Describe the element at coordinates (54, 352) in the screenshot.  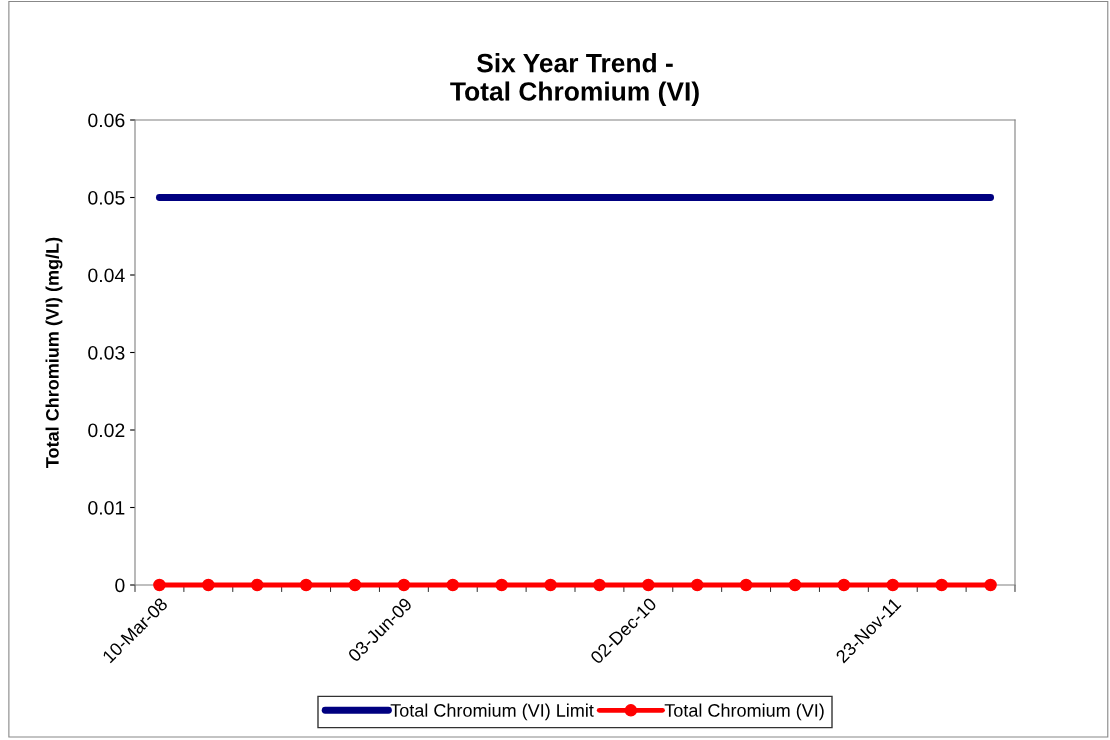
I see `y-axis-title: Total Chromium (VI) (mg/L)` at that location.